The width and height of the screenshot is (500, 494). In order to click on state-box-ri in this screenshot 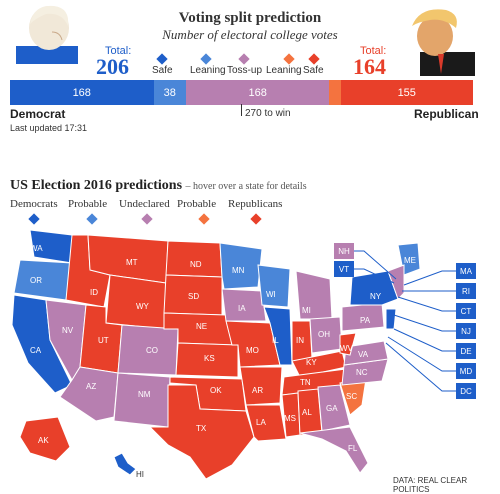, I will do `click(466, 291)`.